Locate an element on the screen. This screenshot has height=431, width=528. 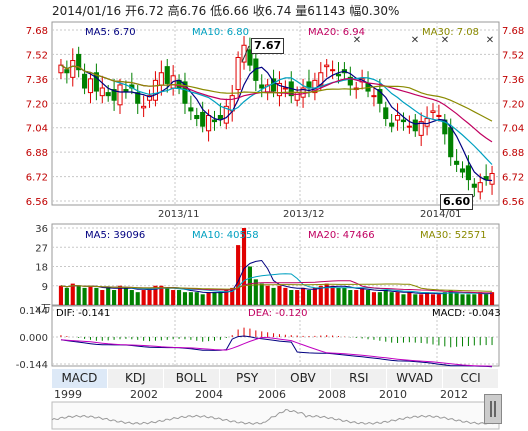
vol-unit-label: x万 is located at coordinates (43, 309).